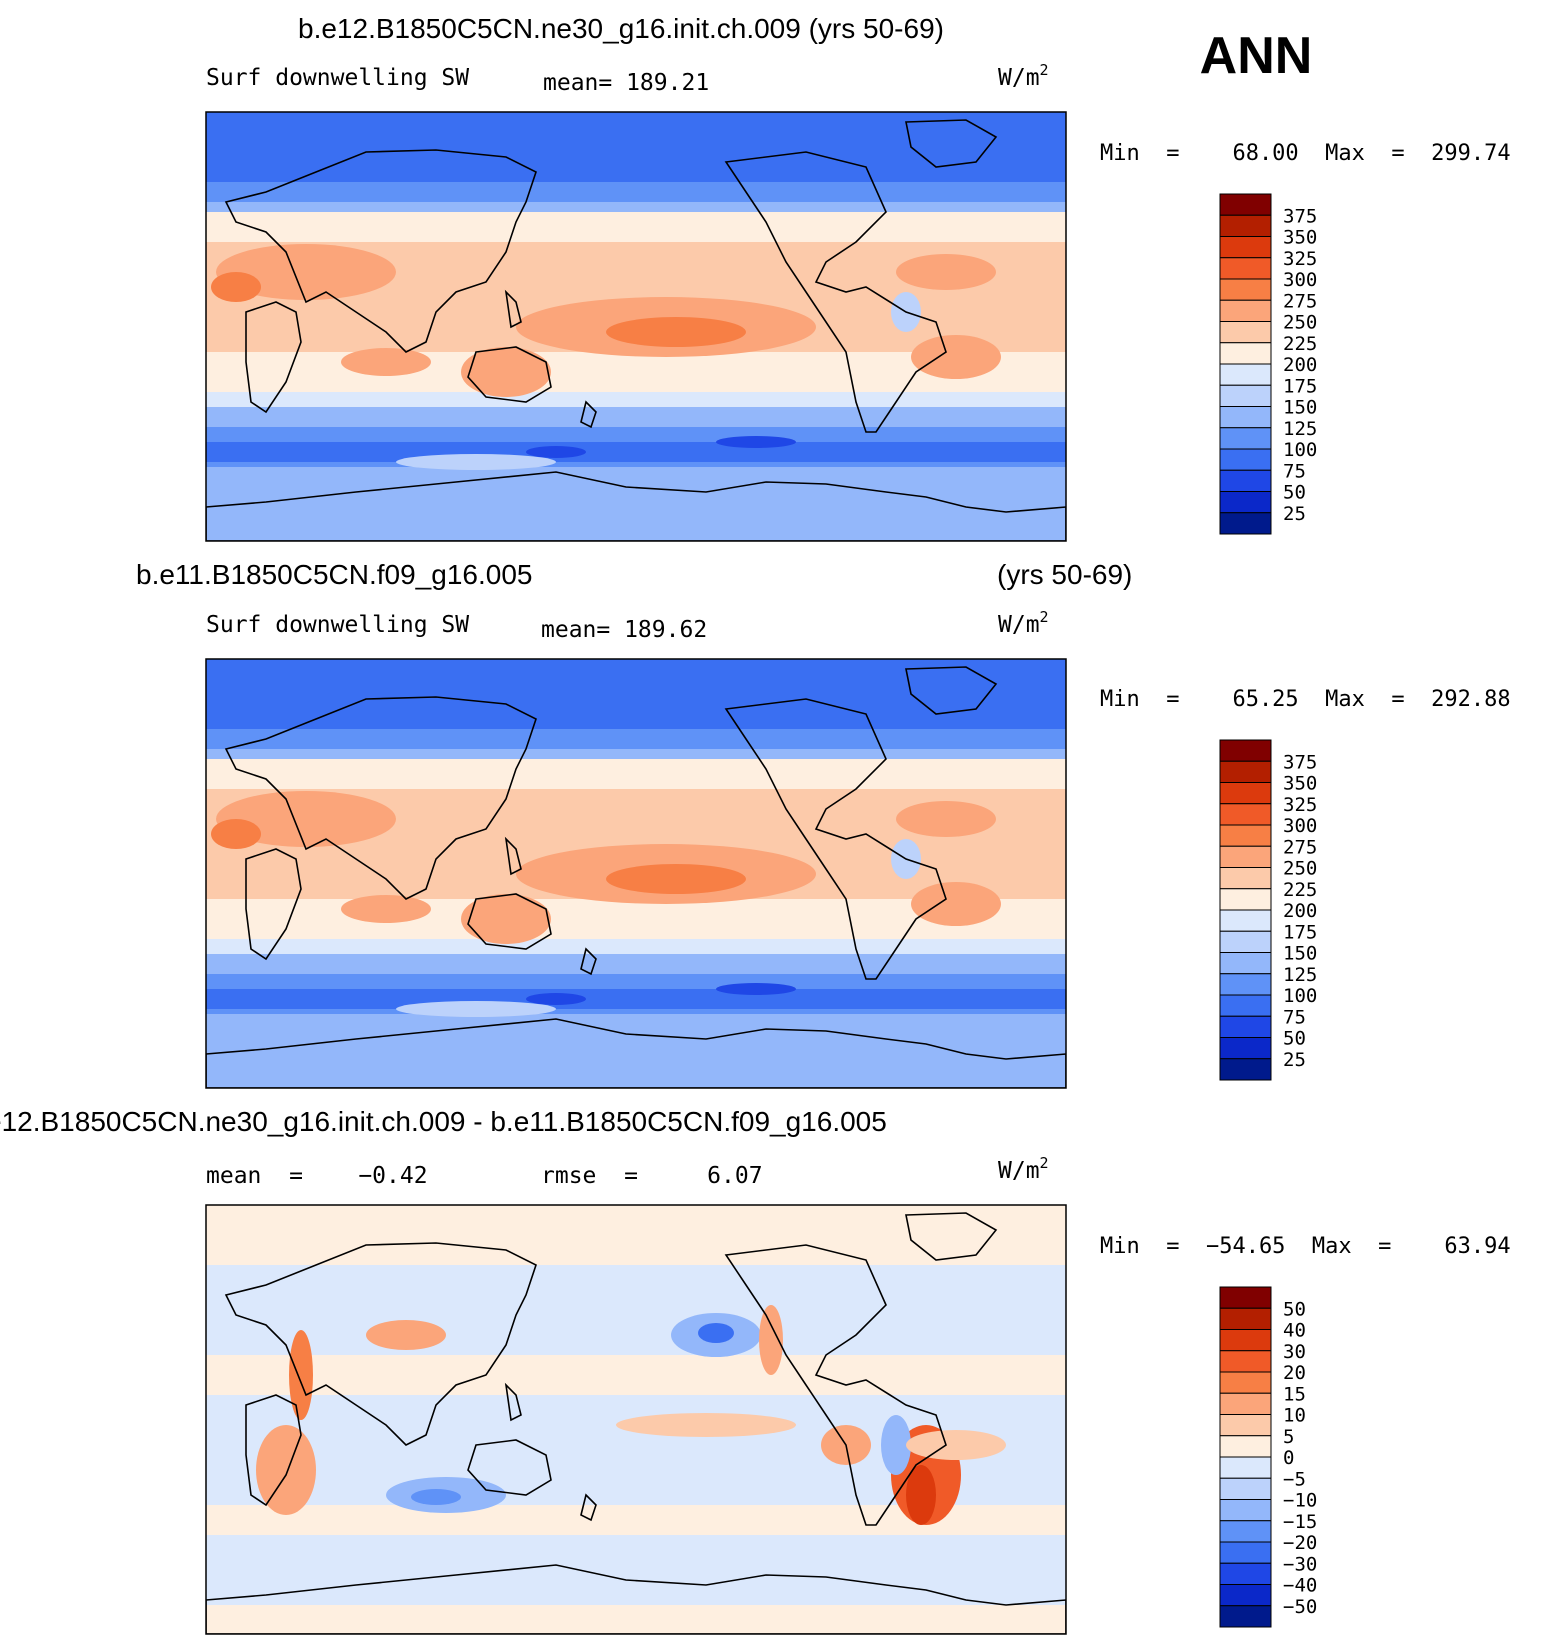  Describe the element at coordinates (1300, 386) in the screenshot. I see `colorbar-tick-label: 175` at that location.